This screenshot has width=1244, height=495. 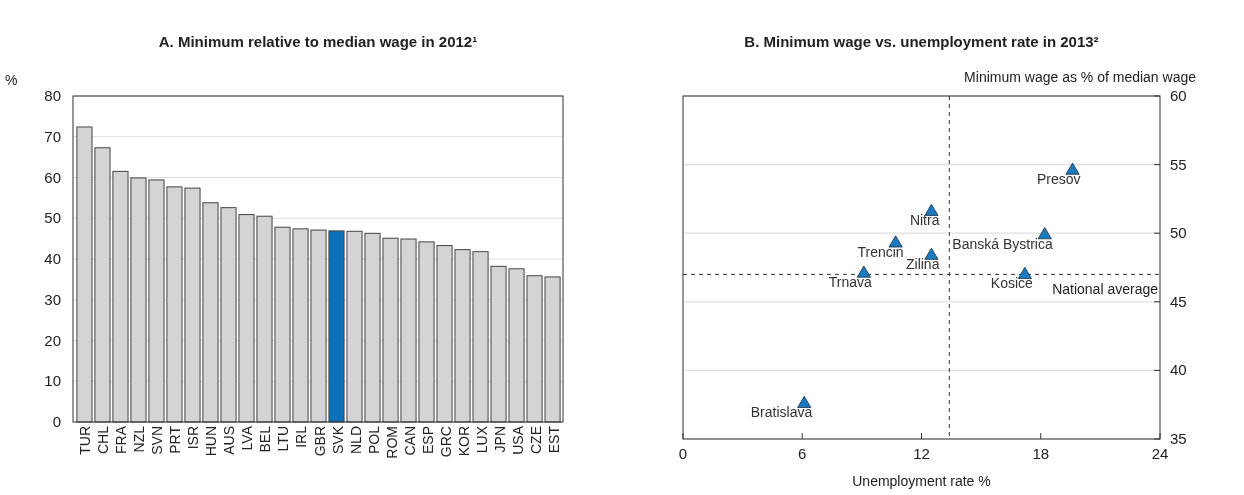 I want to click on x-tick-label: LTU, so click(x=283, y=439).